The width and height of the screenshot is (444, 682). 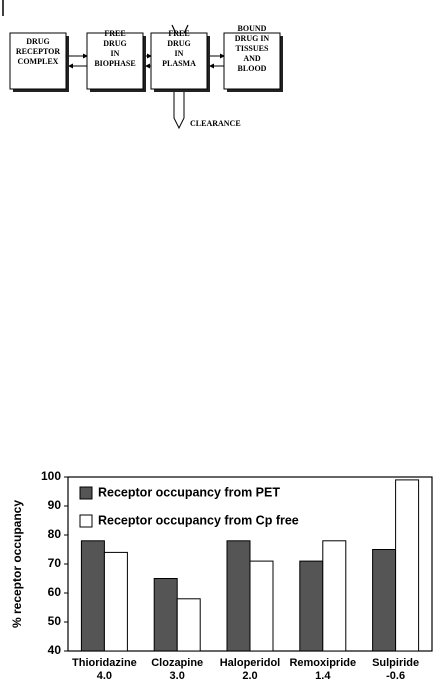 What do you see at coordinates (179, 63) in the screenshot?
I see `box-label: PLASMA` at bounding box center [179, 63].